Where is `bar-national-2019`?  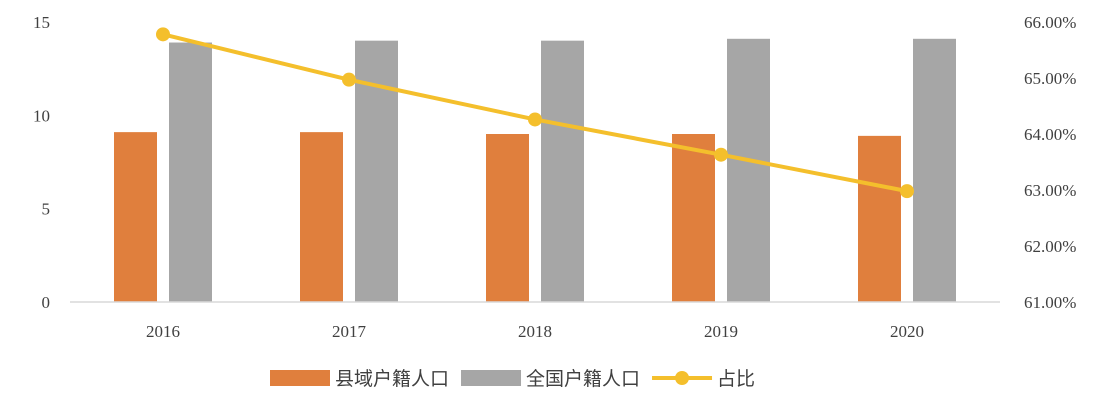
bar-national-2019 is located at coordinates (748, 170).